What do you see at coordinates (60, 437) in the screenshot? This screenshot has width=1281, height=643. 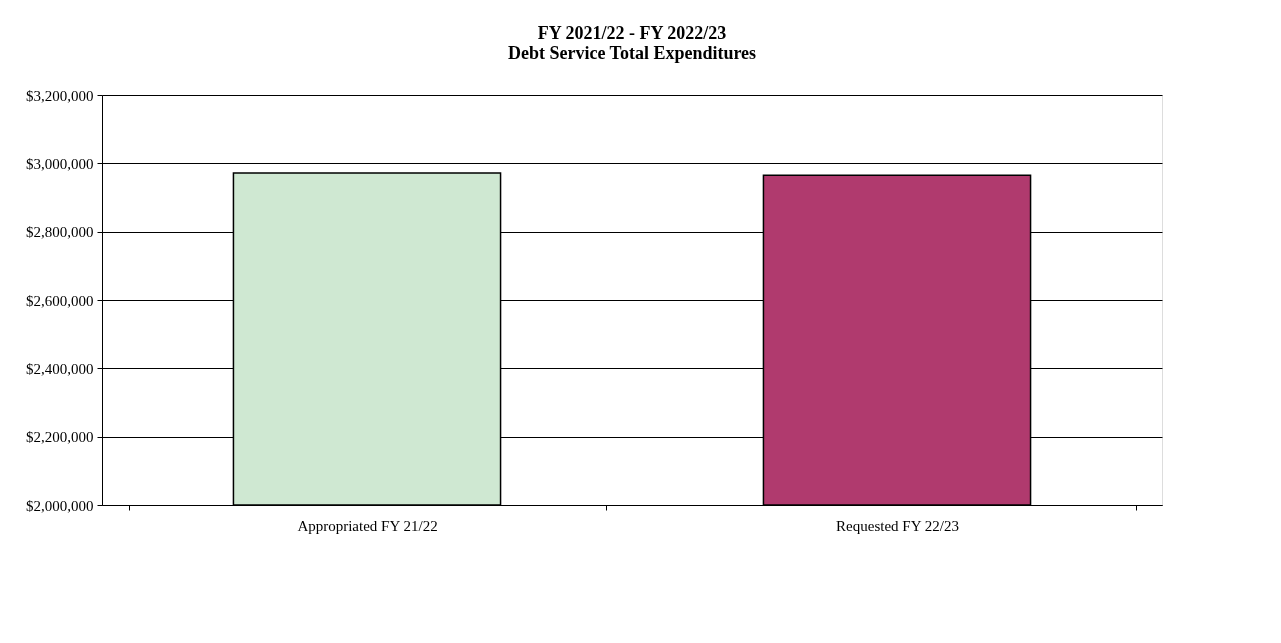 I see `y-tick-label: $2,200,000` at bounding box center [60, 437].